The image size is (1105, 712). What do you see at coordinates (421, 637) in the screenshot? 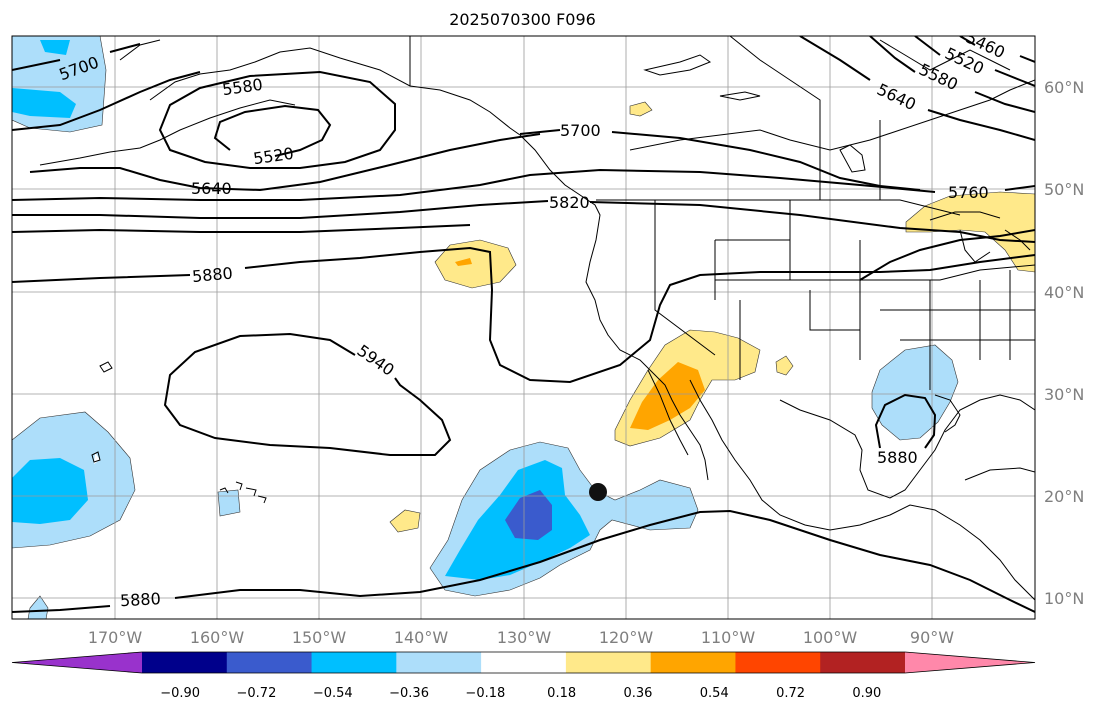
I see `lon-label: 140°W` at bounding box center [421, 637].